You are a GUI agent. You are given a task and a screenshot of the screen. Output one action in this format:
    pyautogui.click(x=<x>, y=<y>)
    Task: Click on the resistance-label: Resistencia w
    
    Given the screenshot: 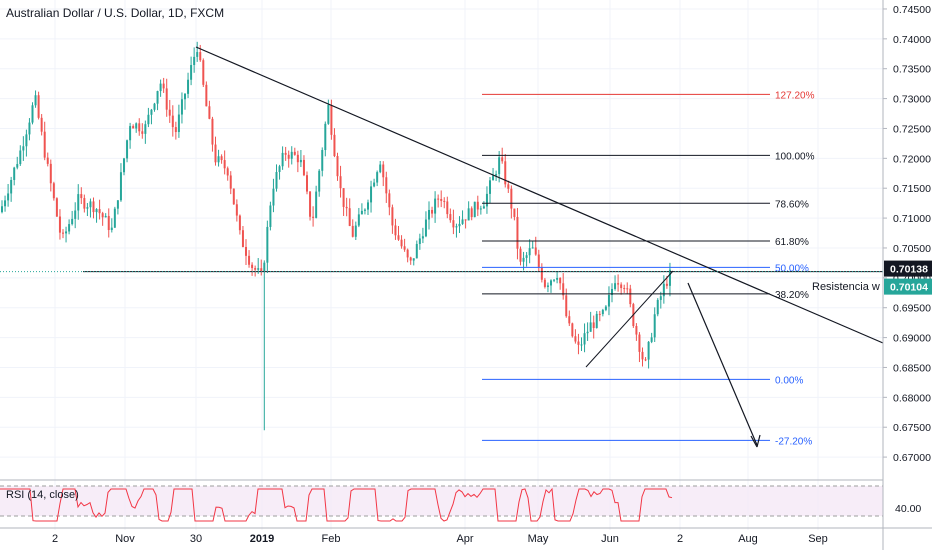 What is the action you would take?
    pyautogui.click(x=846, y=287)
    